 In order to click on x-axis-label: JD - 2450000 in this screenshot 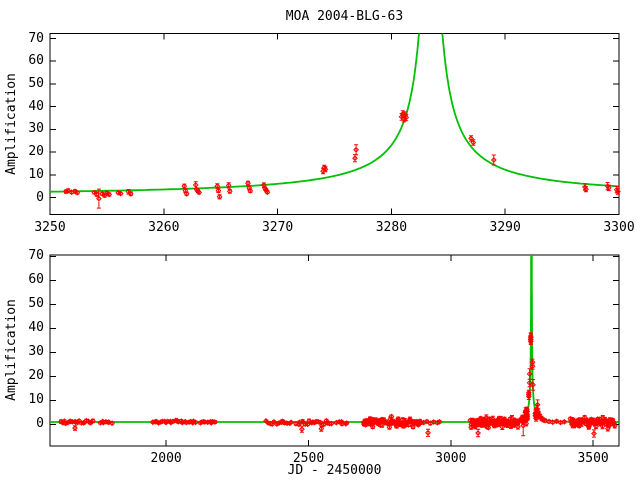, I will do `click(334, 470)`.